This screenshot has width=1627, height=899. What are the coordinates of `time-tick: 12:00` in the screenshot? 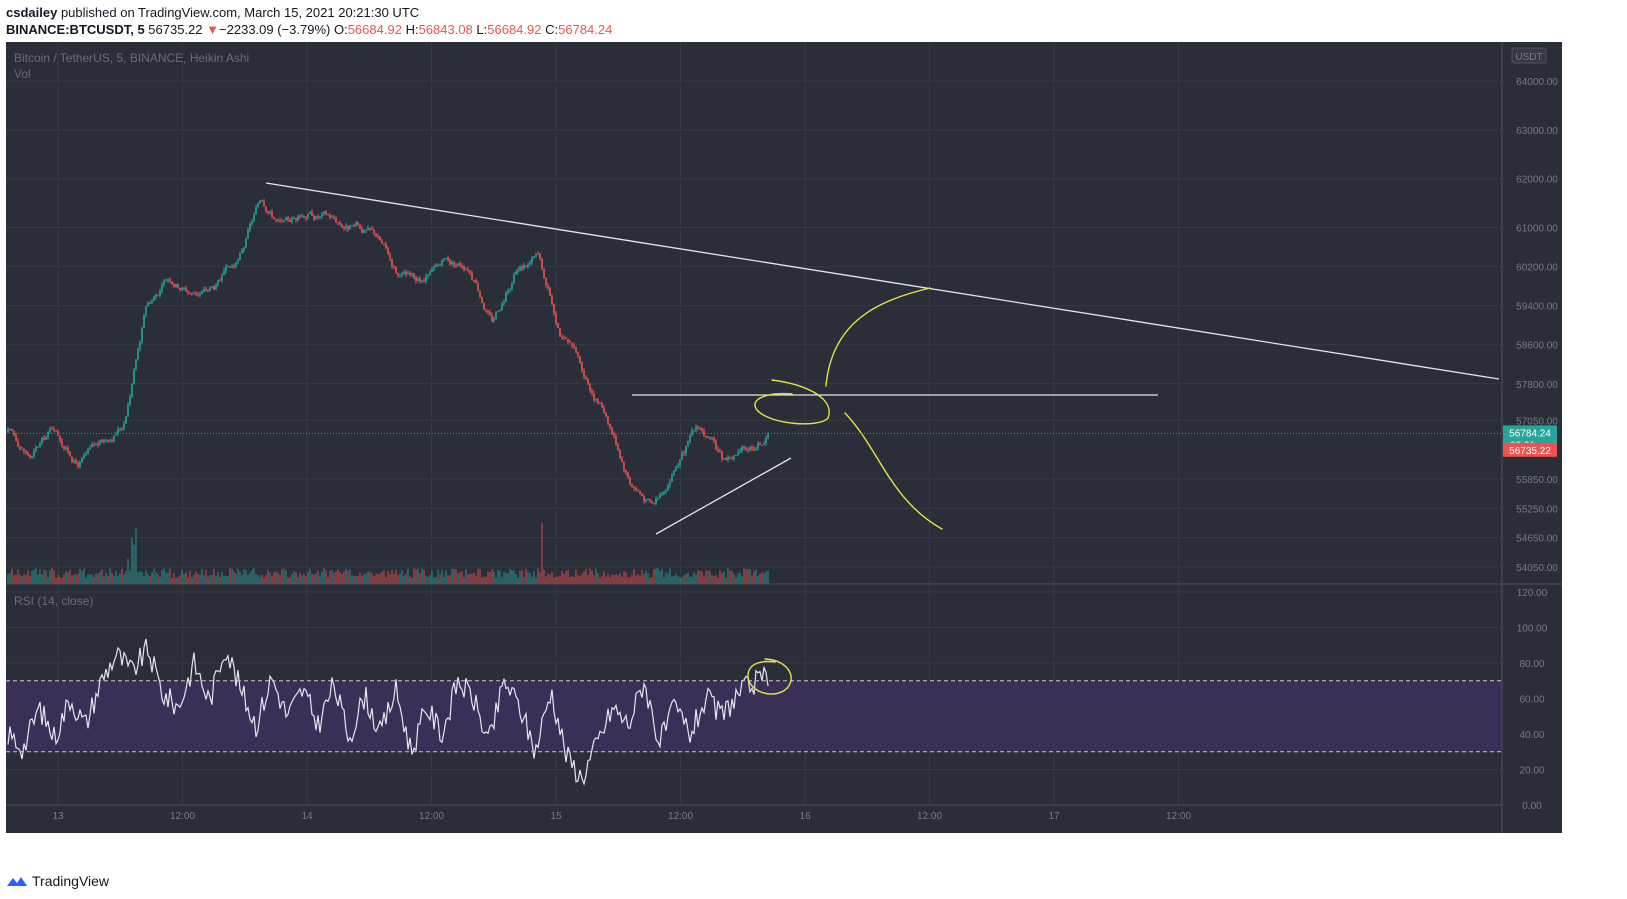 It's located at (182, 816).